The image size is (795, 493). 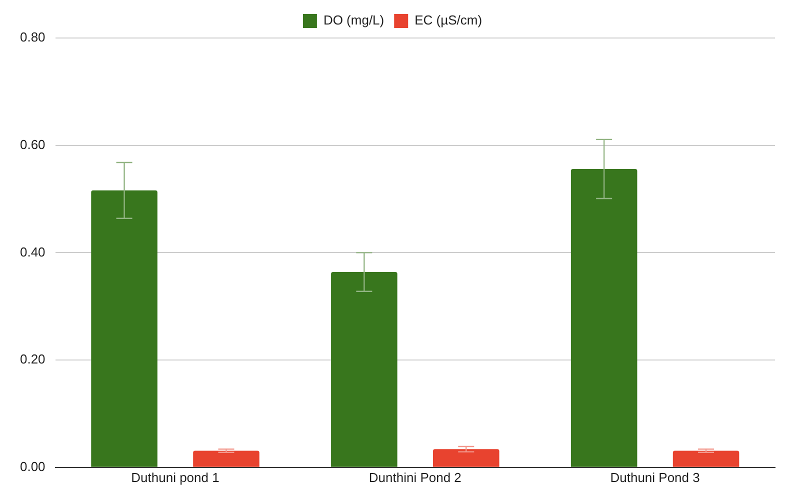 I want to click on legend-label: DO (mg/L), so click(x=353, y=20).